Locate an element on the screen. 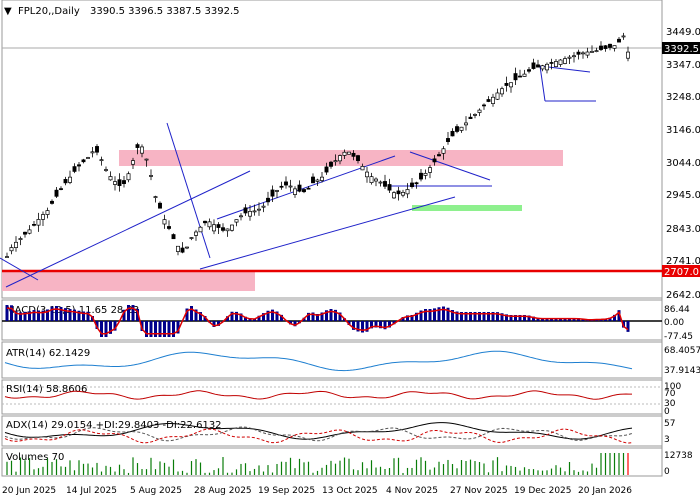 Image resolution: width=700 pixels, height=500 pixels. adx-series is located at coordinates (318, 433).